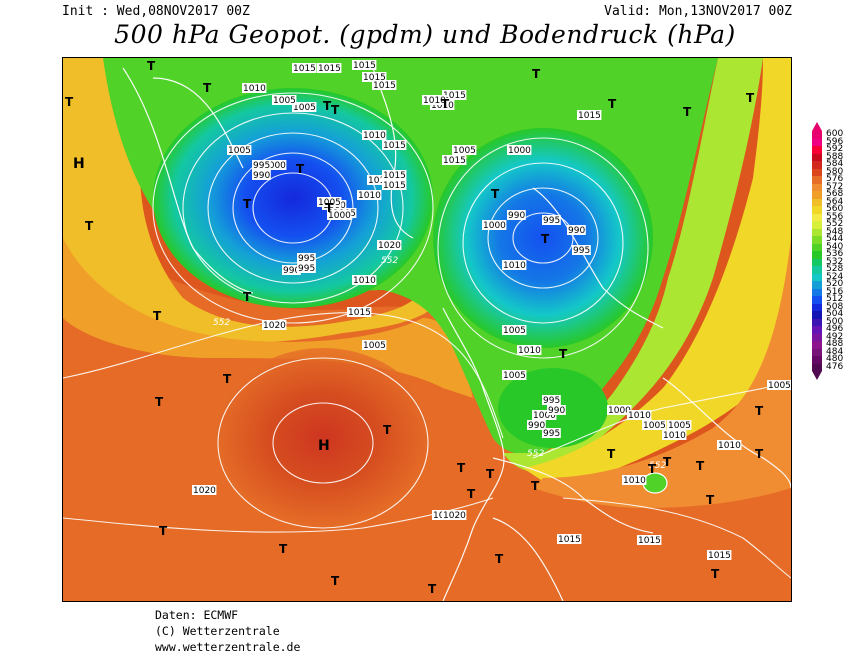  I want to click on legend-value: 568, so click(835, 194).